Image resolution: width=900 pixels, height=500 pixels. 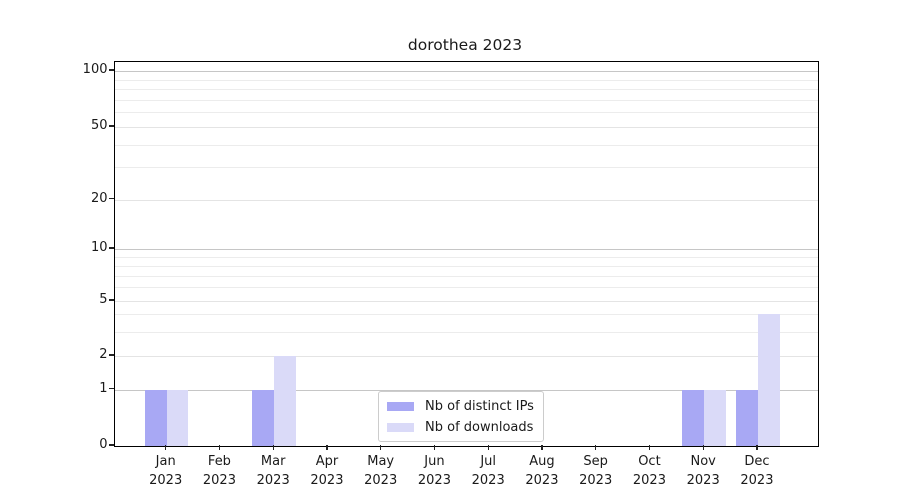 What do you see at coordinates (327, 461) in the screenshot?
I see `x-tick-month: Apr` at bounding box center [327, 461].